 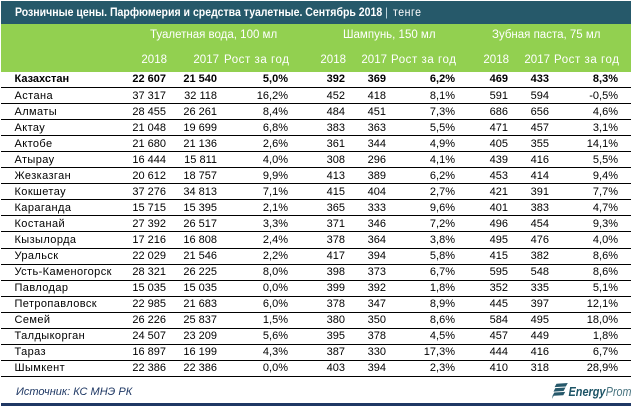 What do you see at coordinates (619, 392) in the screenshot?
I see `svg-text: Prom` at bounding box center [619, 392].